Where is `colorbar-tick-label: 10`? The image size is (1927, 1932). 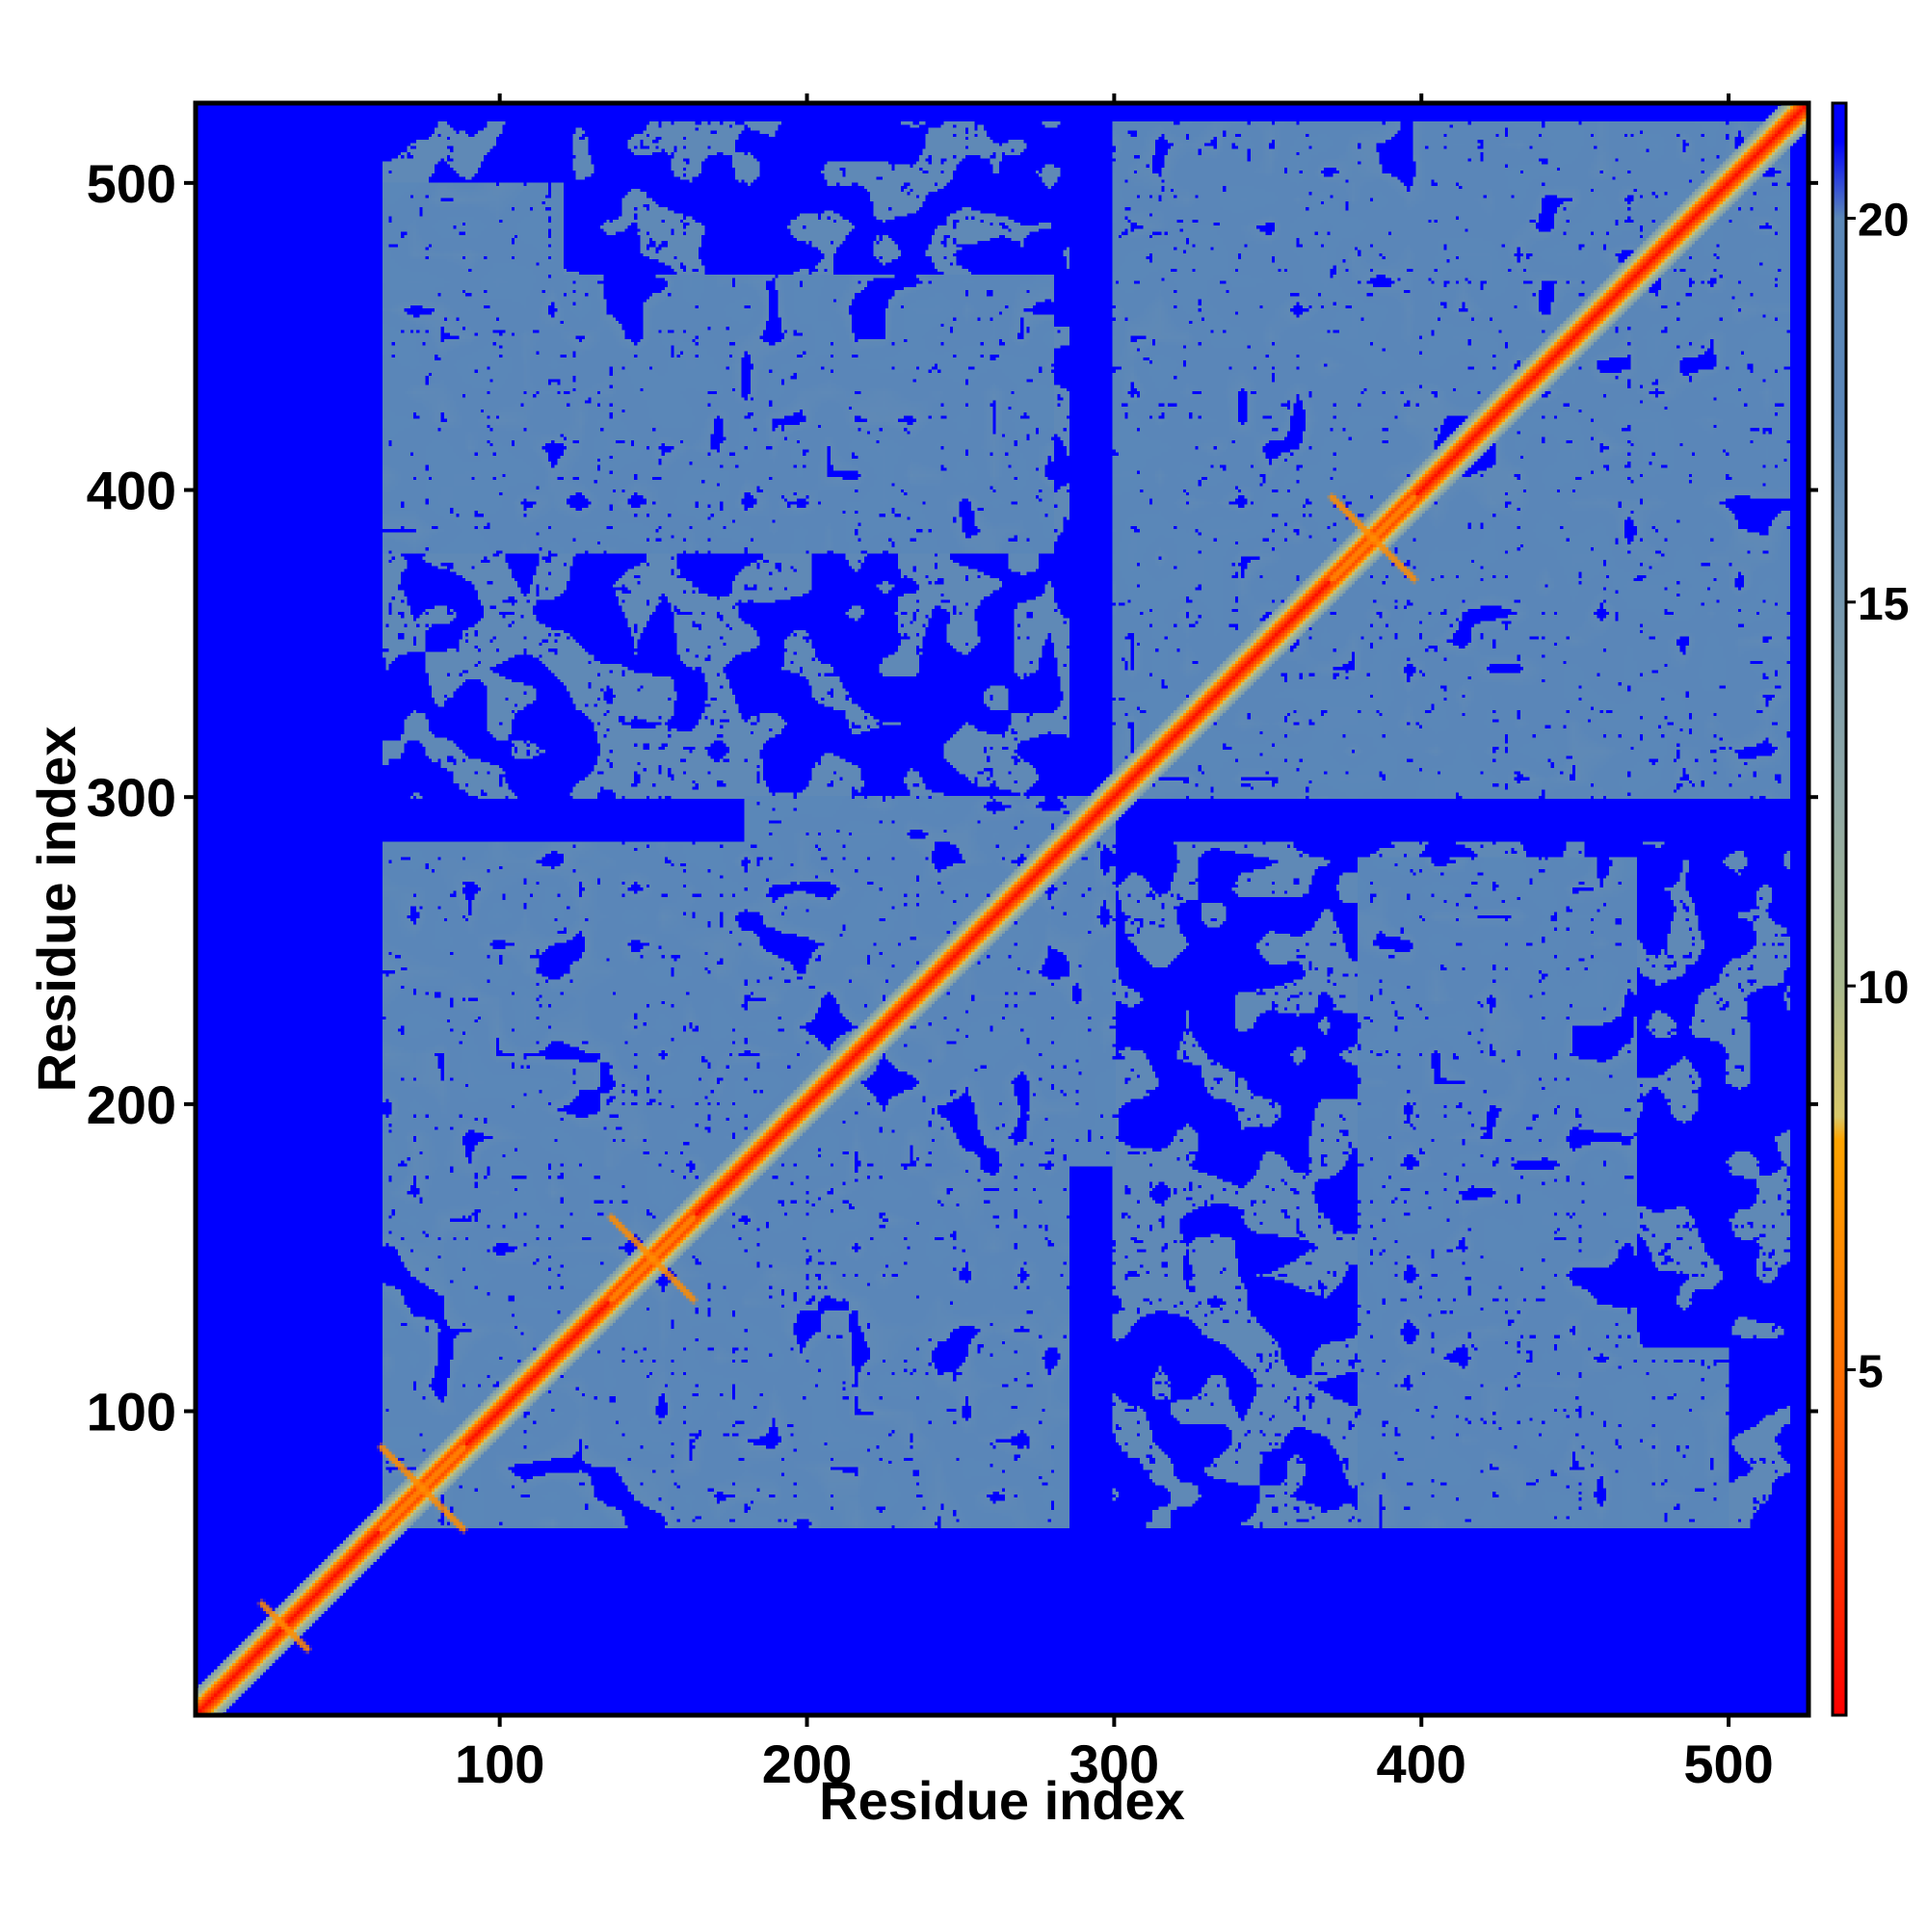 colorbar-tick-label: 10 is located at coordinates (1883, 988).